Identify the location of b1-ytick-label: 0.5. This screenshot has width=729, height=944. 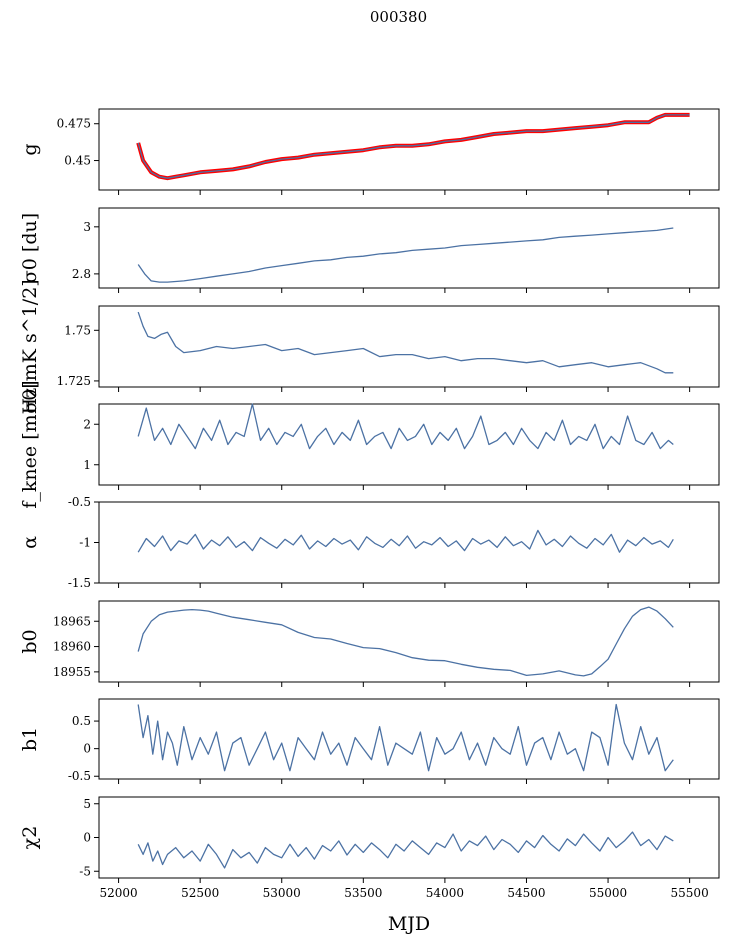
(81, 721).